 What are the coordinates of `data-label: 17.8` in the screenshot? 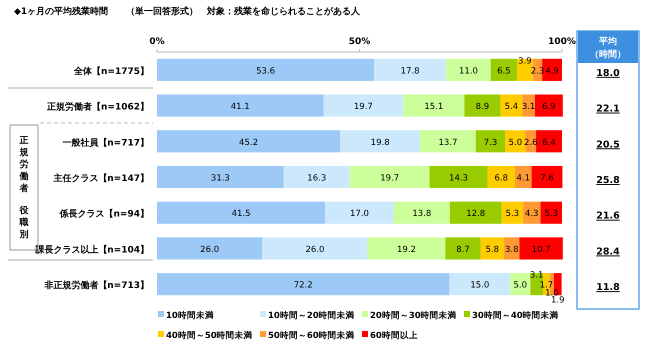 It's located at (410, 71).